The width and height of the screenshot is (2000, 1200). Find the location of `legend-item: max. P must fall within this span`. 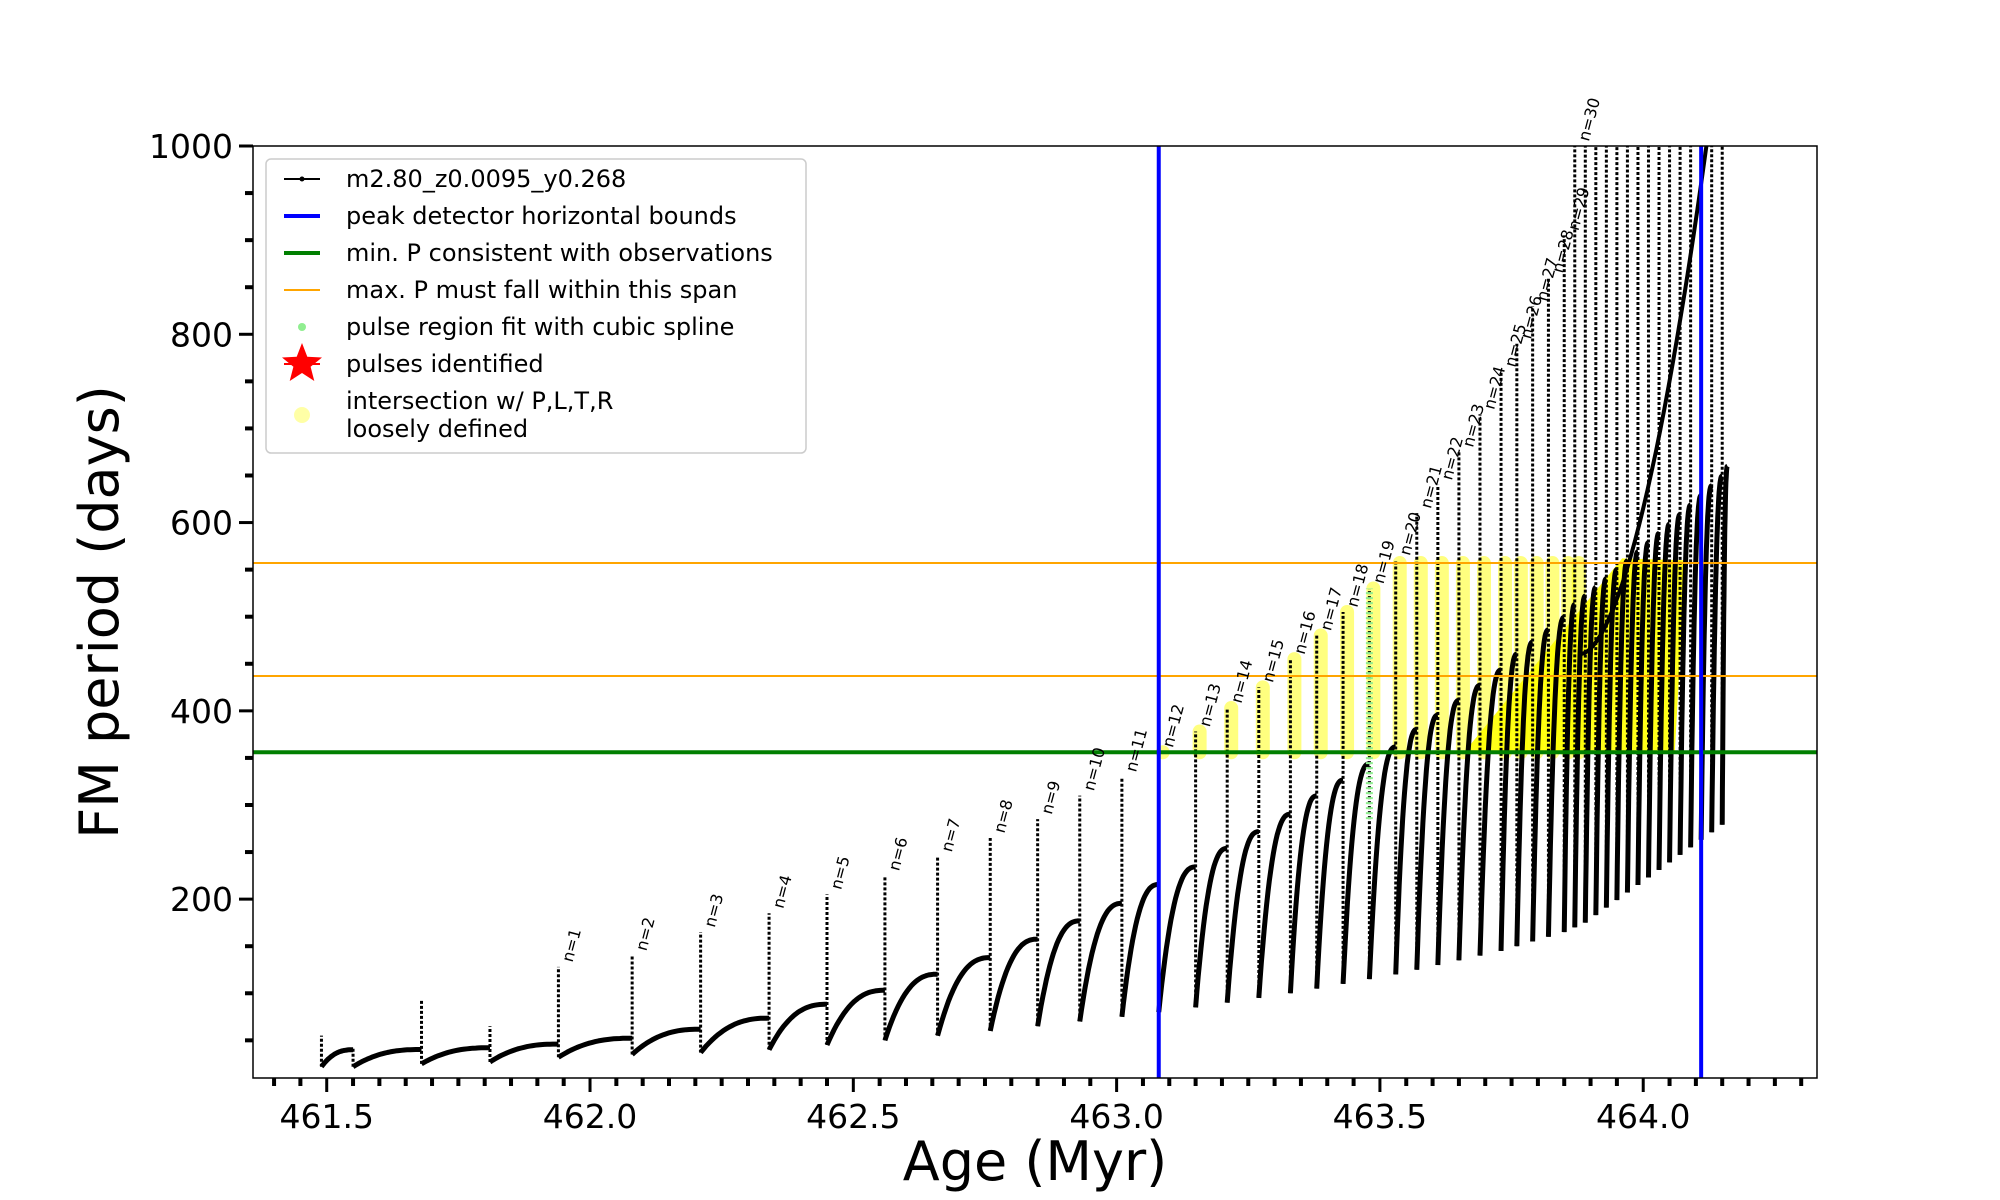

legend-item: max. P must fall within this span is located at coordinates (510, 290).